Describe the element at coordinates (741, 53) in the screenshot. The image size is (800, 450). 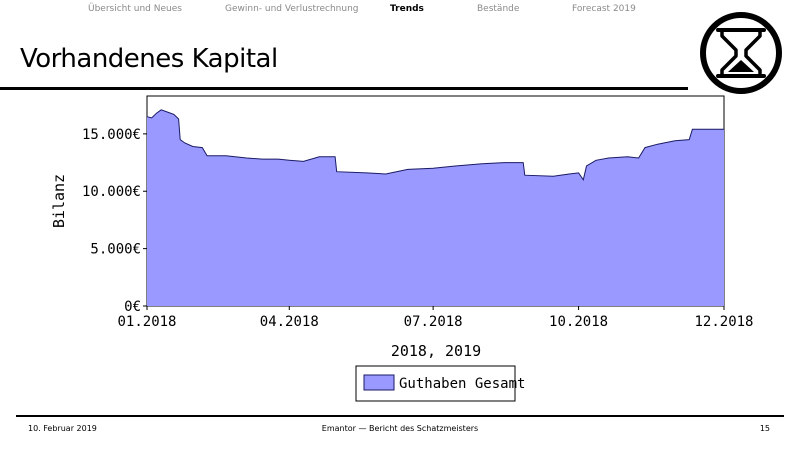
I see `hourglass-icon` at that location.